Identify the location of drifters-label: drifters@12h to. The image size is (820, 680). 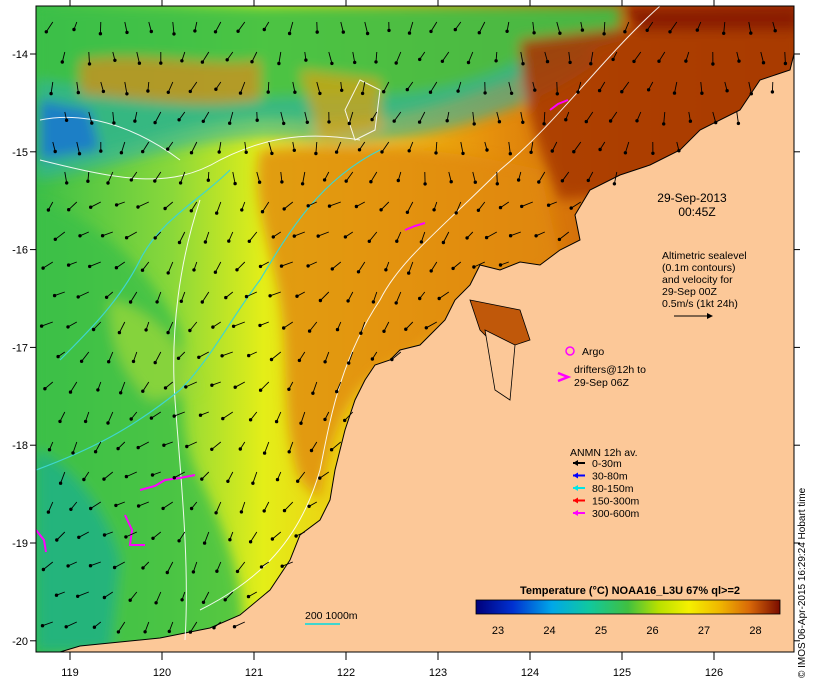
(610, 370).